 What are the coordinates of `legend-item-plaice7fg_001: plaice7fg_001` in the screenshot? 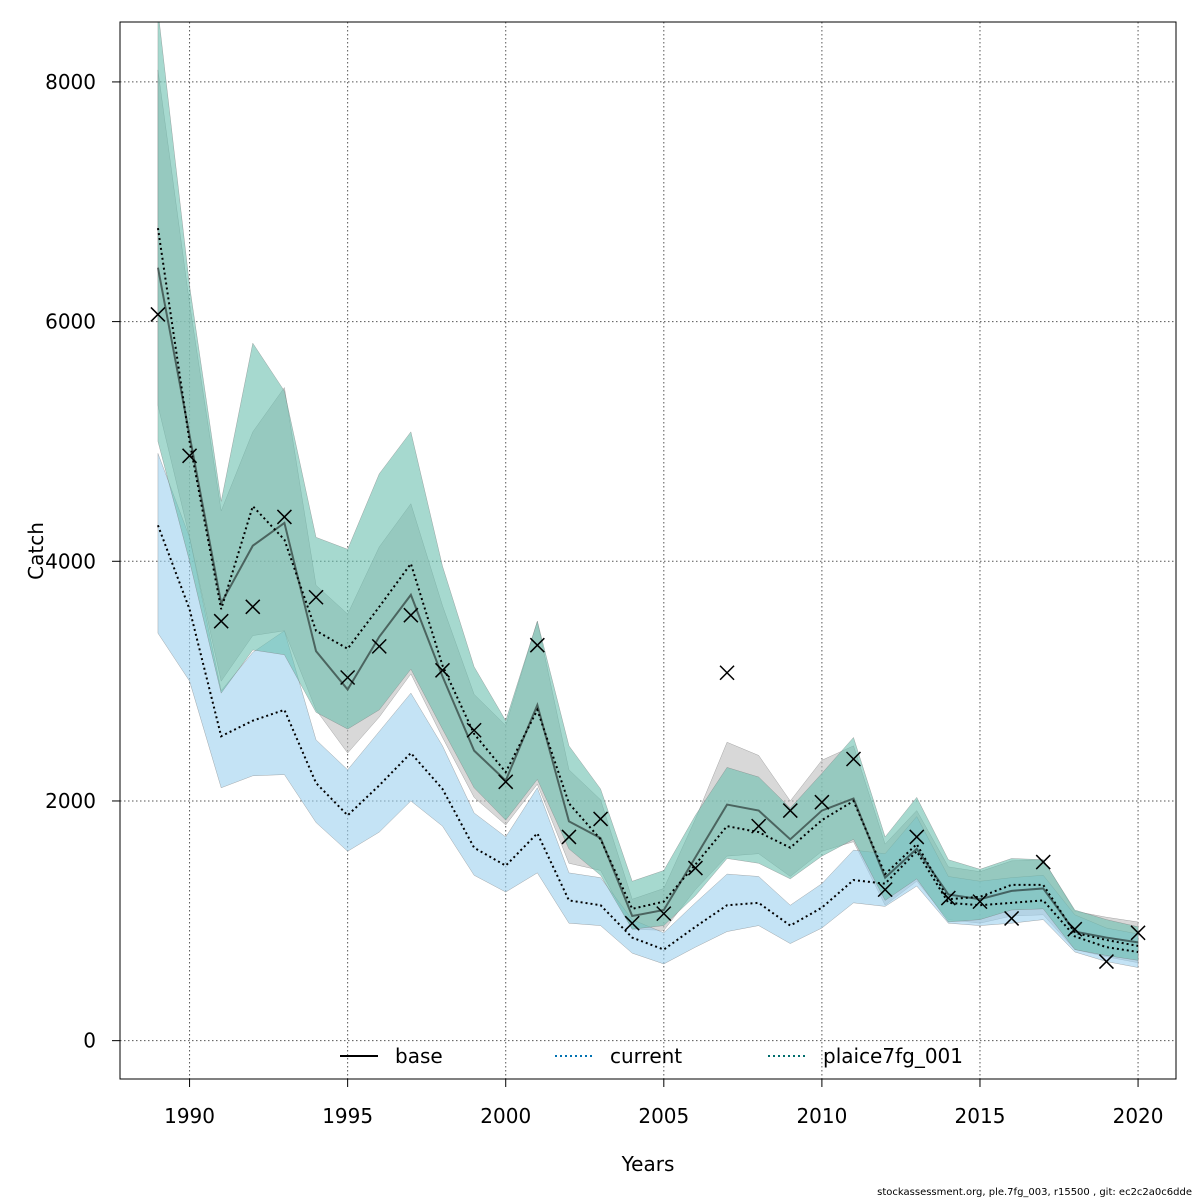 It's located at (865, 1056).